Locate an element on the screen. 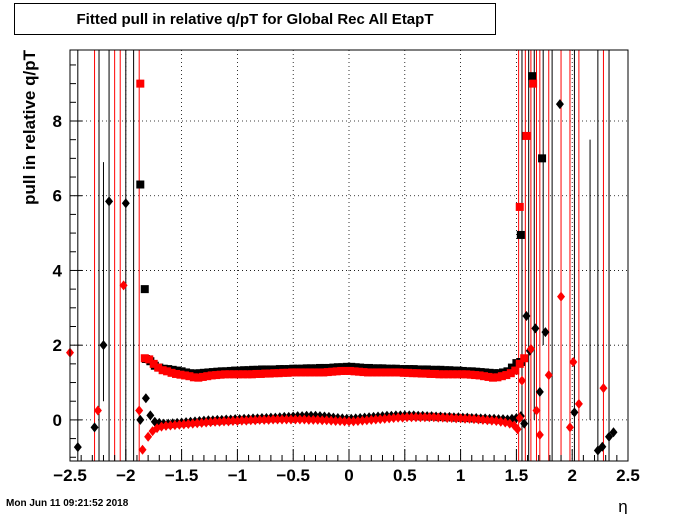  x-tick-label: 2.5 is located at coordinates (628, 475).